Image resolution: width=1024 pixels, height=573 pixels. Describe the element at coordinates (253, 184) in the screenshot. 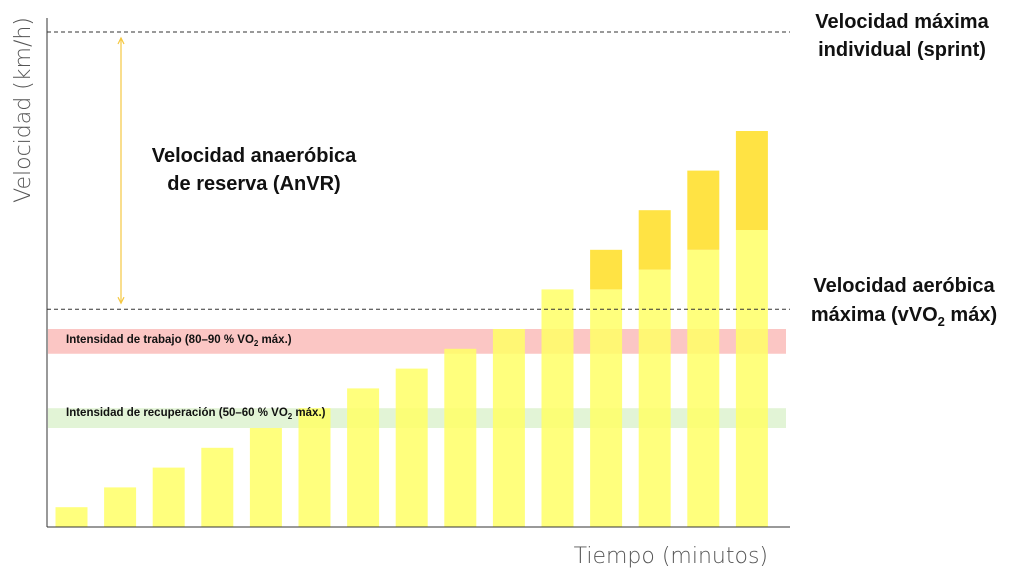

I see `anvr-label-2: de reserva (AnVR)` at that location.